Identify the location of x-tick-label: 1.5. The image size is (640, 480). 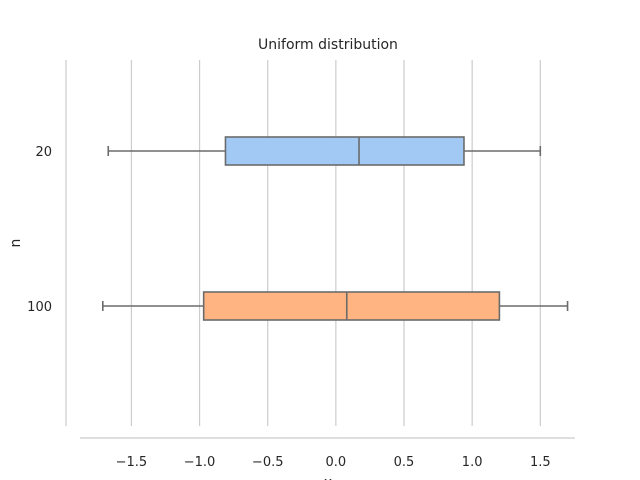
(540, 462).